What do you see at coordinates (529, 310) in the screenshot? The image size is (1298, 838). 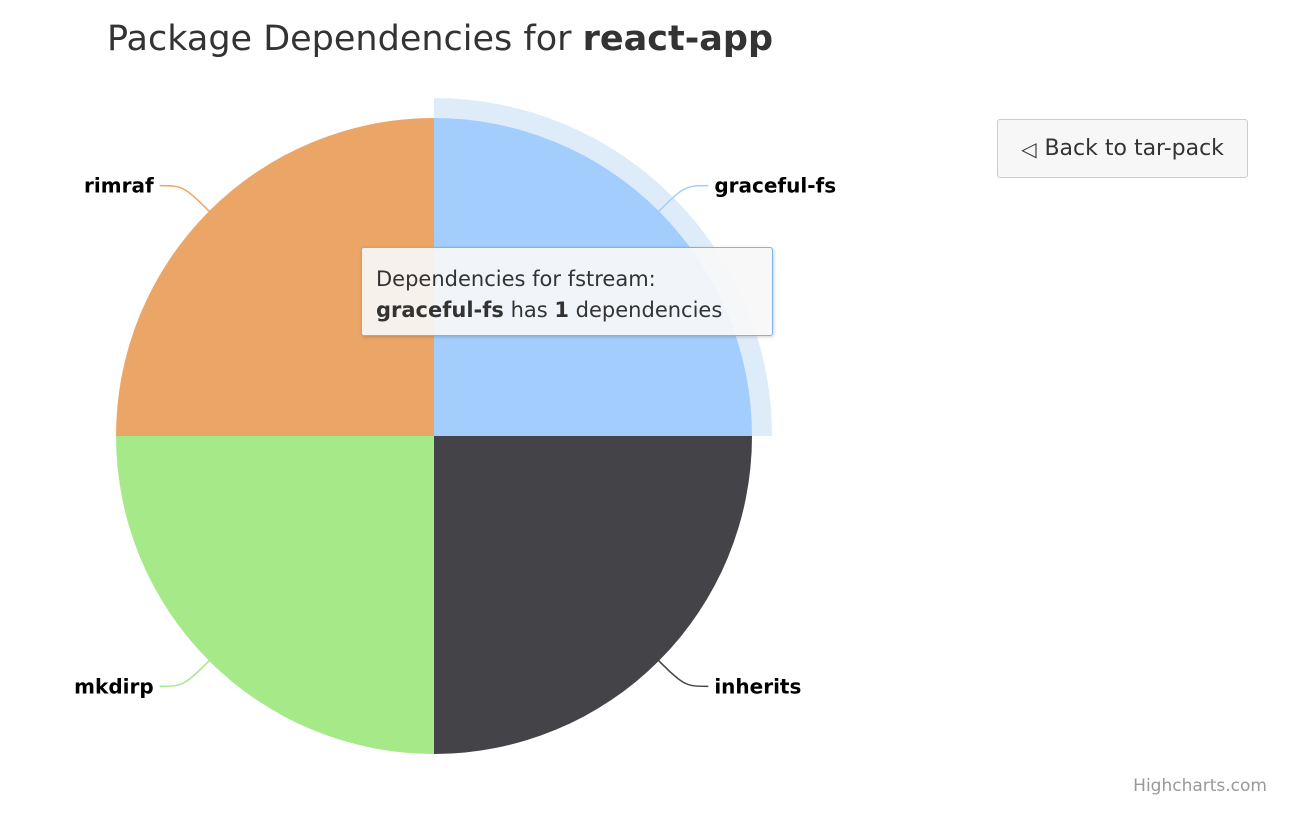 I see `tooltip-has-text: has` at bounding box center [529, 310].